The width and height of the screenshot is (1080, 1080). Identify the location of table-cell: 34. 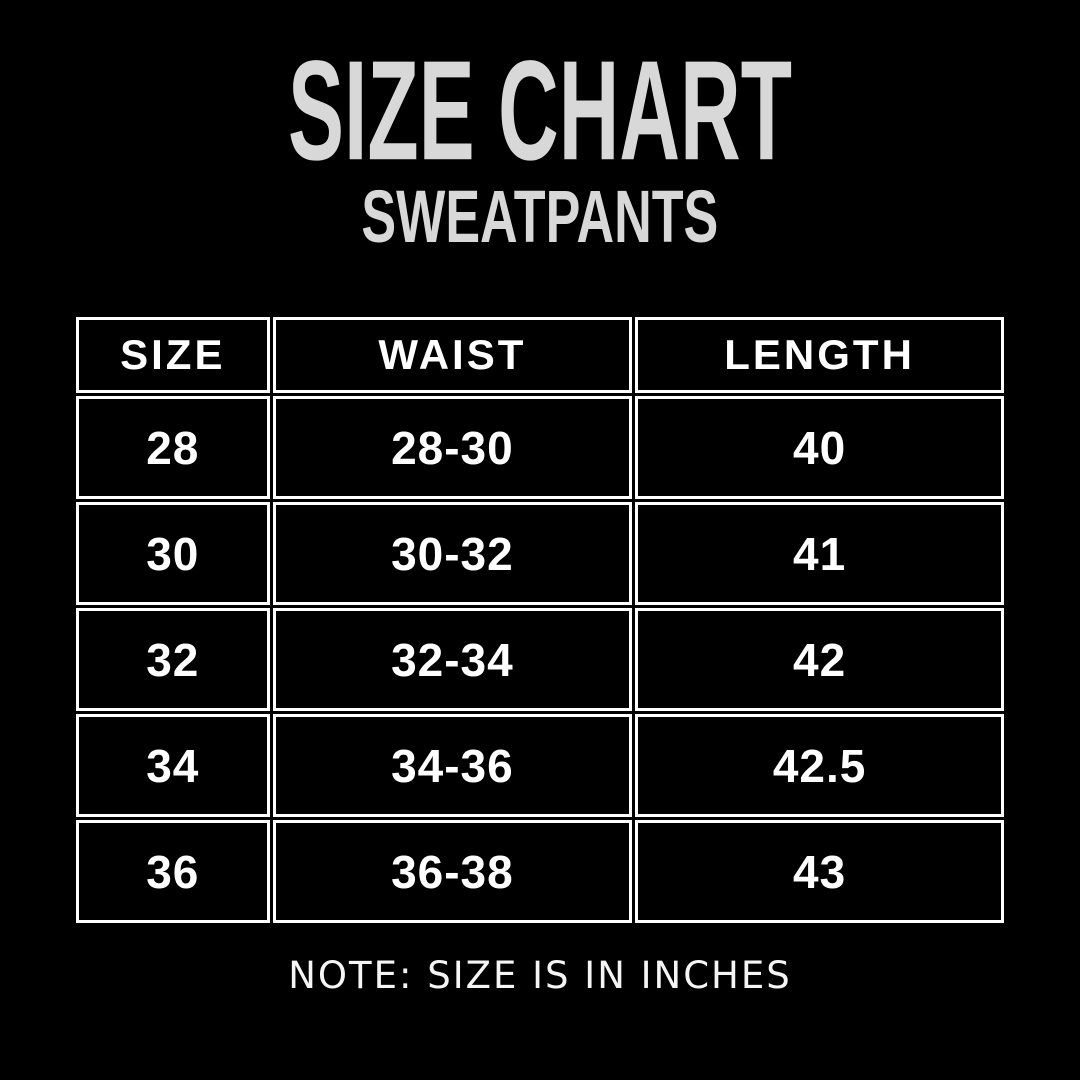
(173, 765).